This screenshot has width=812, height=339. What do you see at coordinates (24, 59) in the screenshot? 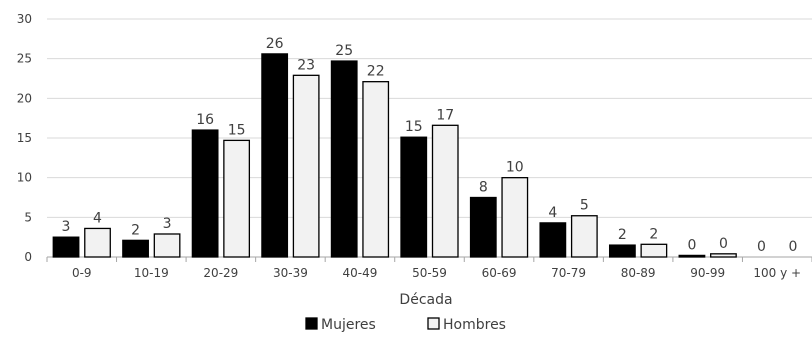
I see `y-tick-label: 25` at bounding box center [24, 59].